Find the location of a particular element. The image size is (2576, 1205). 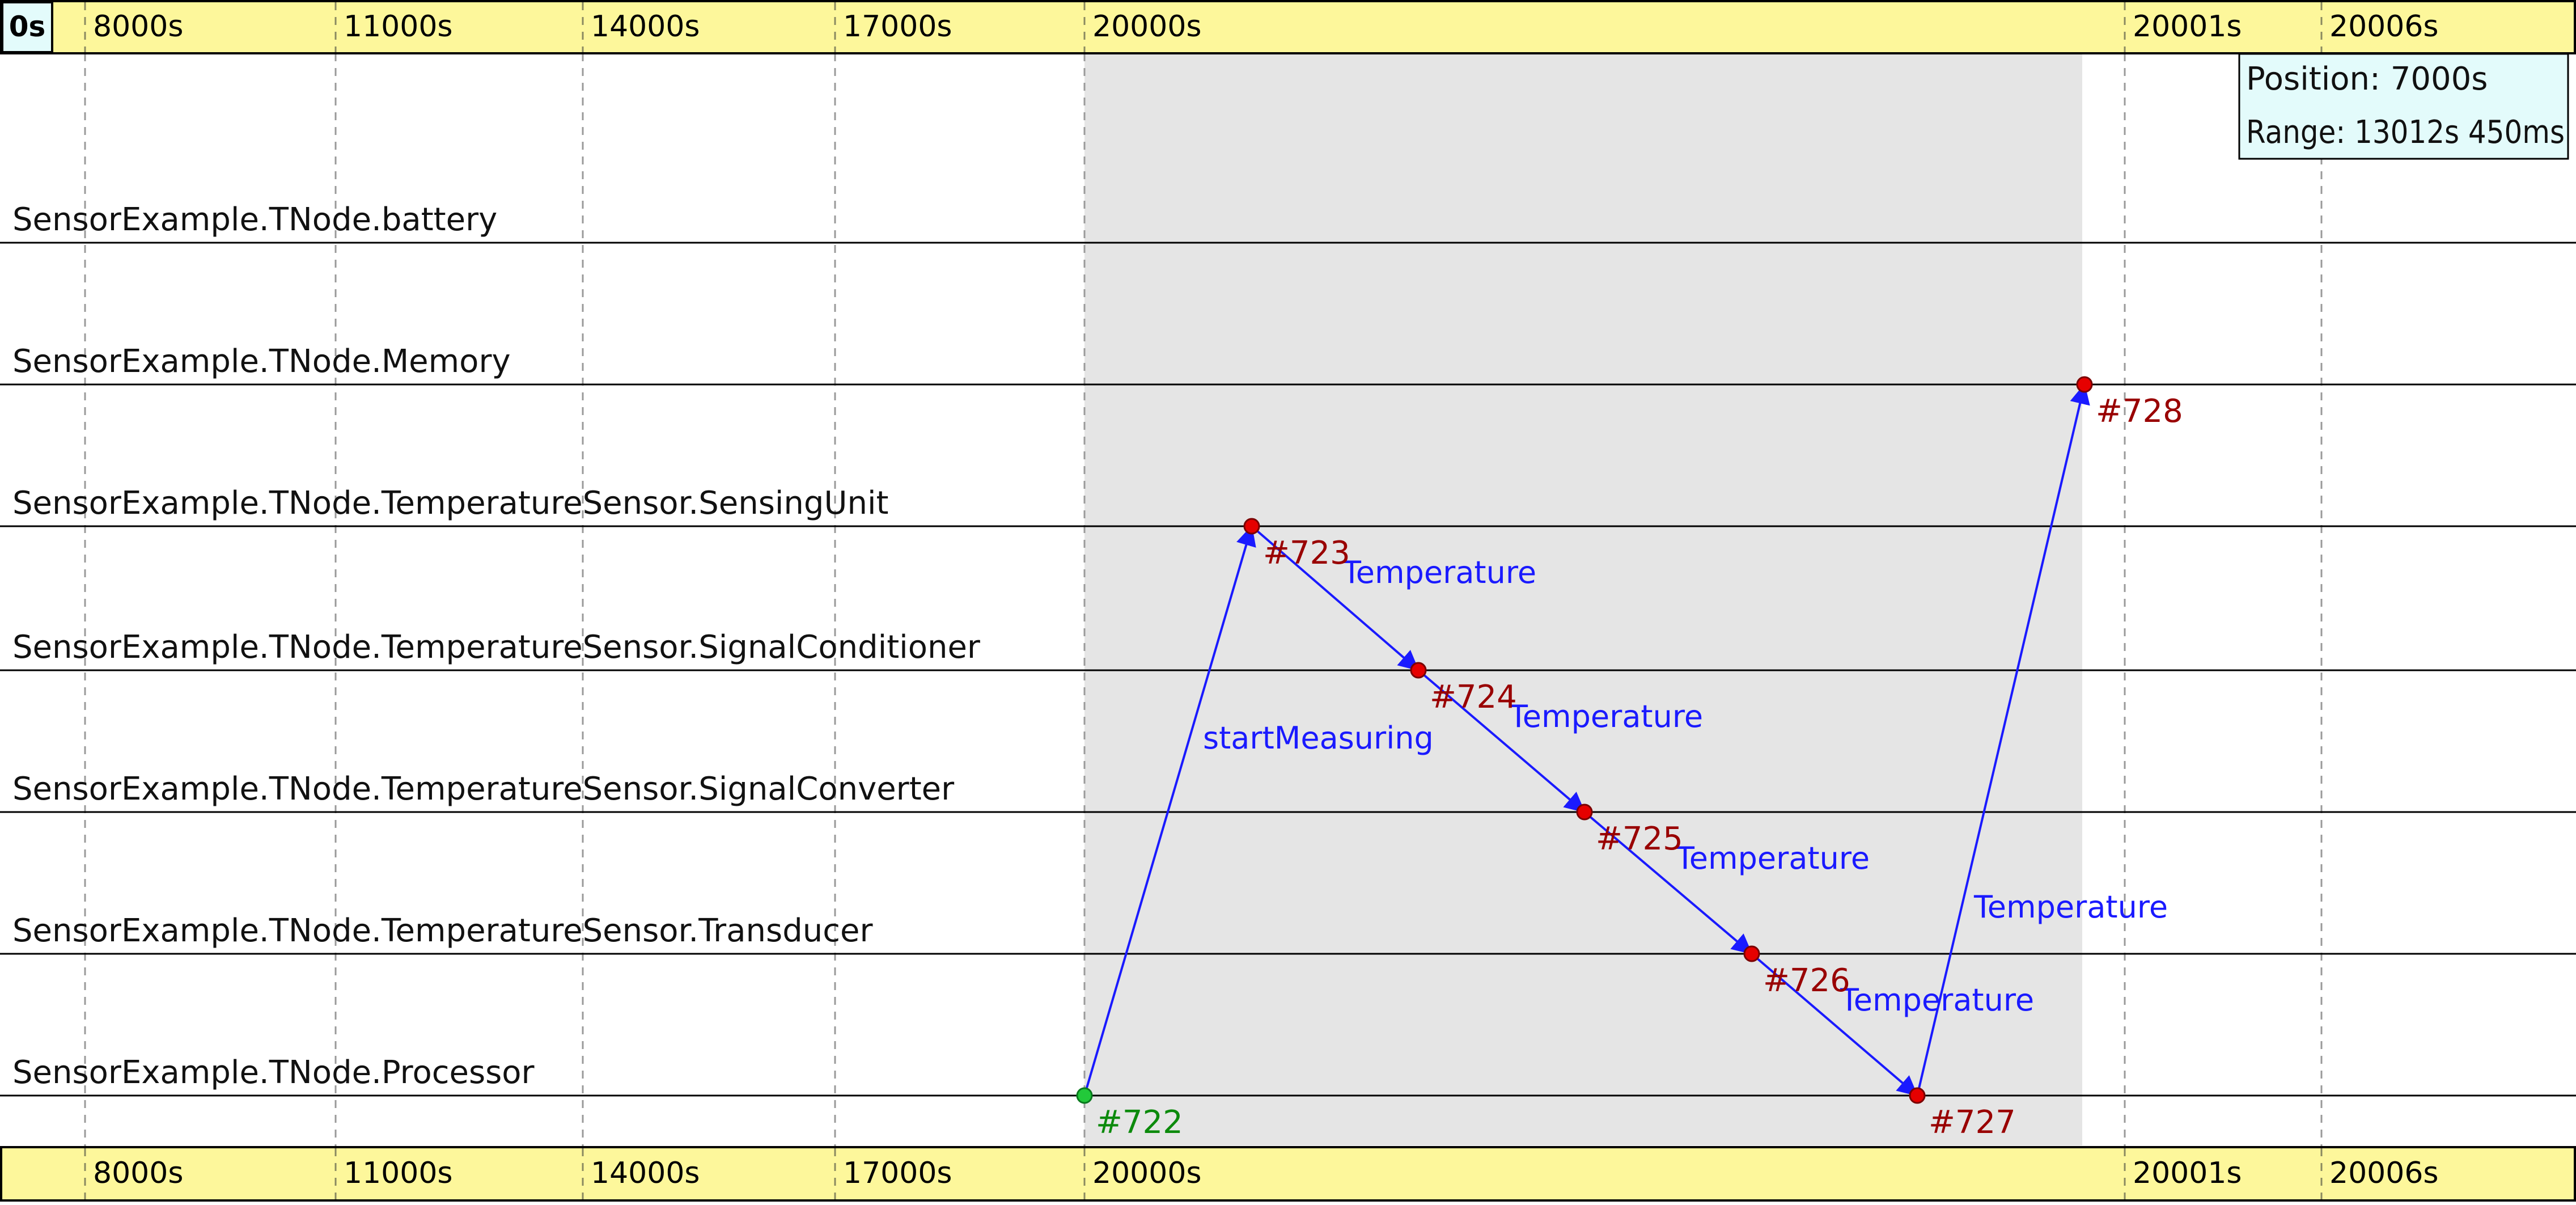

bottom-tick-label: 20000s is located at coordinates (1147, 1173).